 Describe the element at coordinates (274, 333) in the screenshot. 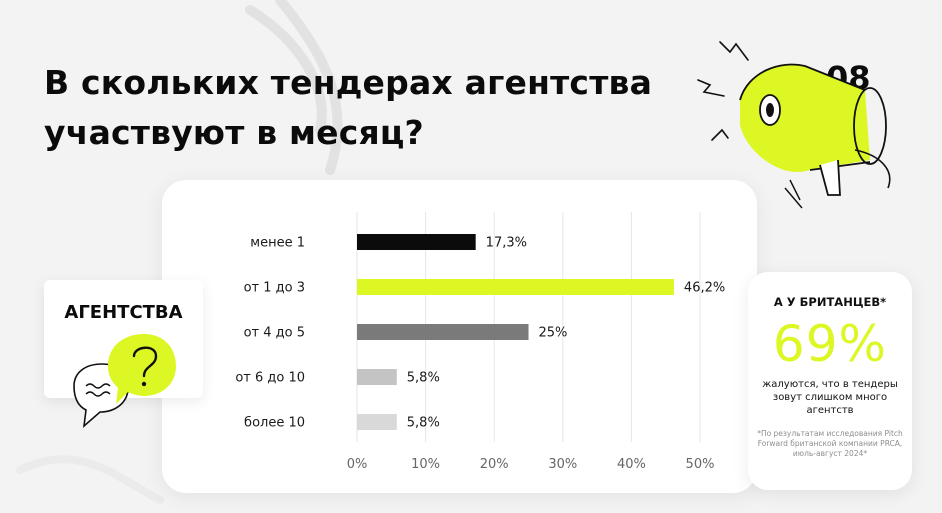

I see `category-label: от 4 до 5` at that location.